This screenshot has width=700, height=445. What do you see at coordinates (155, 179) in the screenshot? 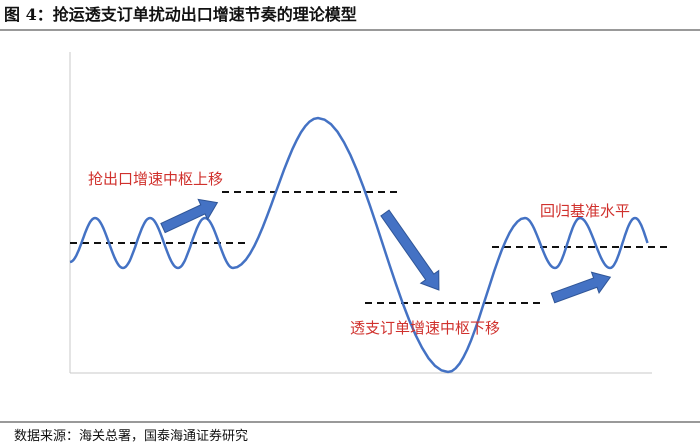
I see `annotation: 抢出口增速中枢上移` at bounding box center [155, 179].